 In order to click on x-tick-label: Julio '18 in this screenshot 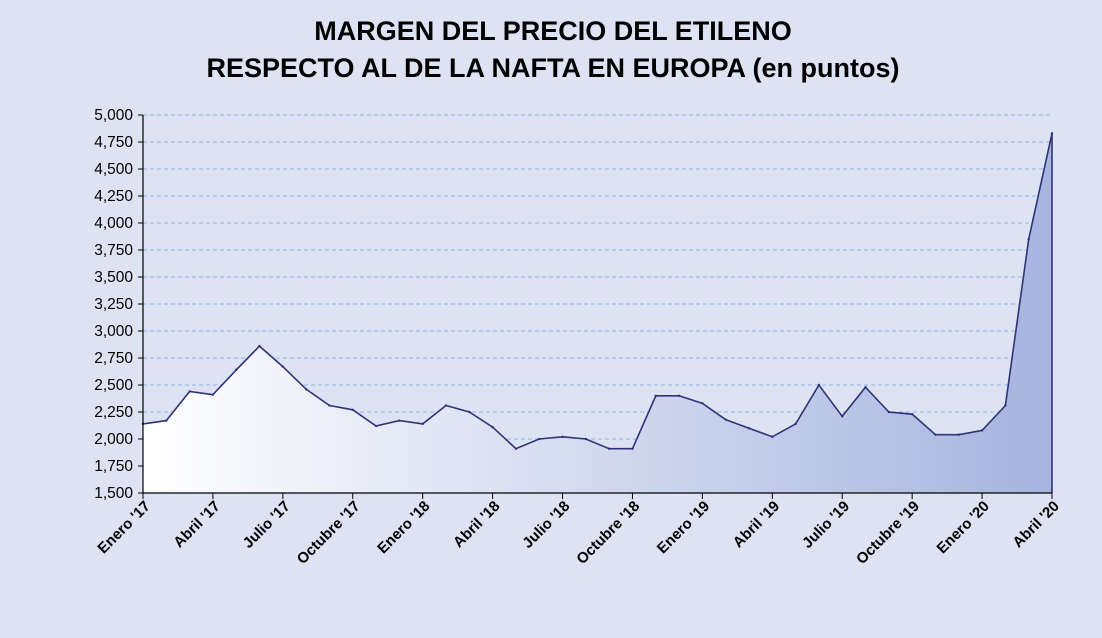, I will do `click(546, 525)`.